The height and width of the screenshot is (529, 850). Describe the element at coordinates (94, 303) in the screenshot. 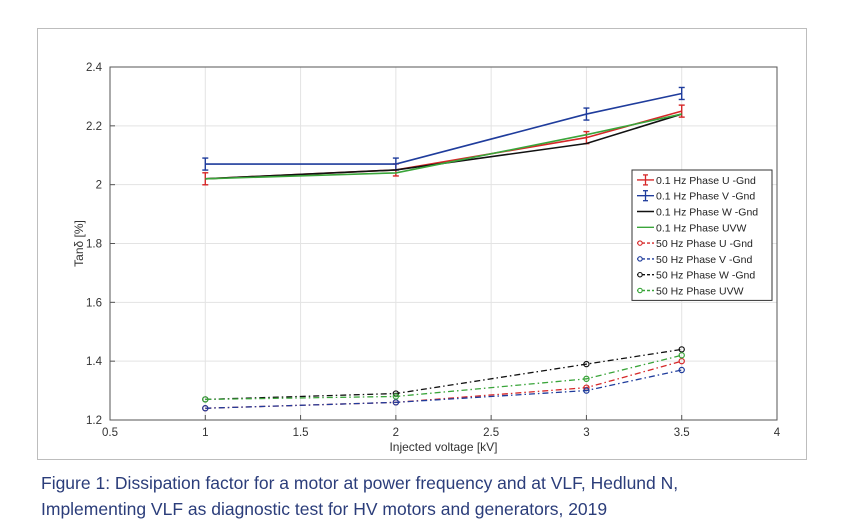

I see `y-tick-label: 1.6` at that location.